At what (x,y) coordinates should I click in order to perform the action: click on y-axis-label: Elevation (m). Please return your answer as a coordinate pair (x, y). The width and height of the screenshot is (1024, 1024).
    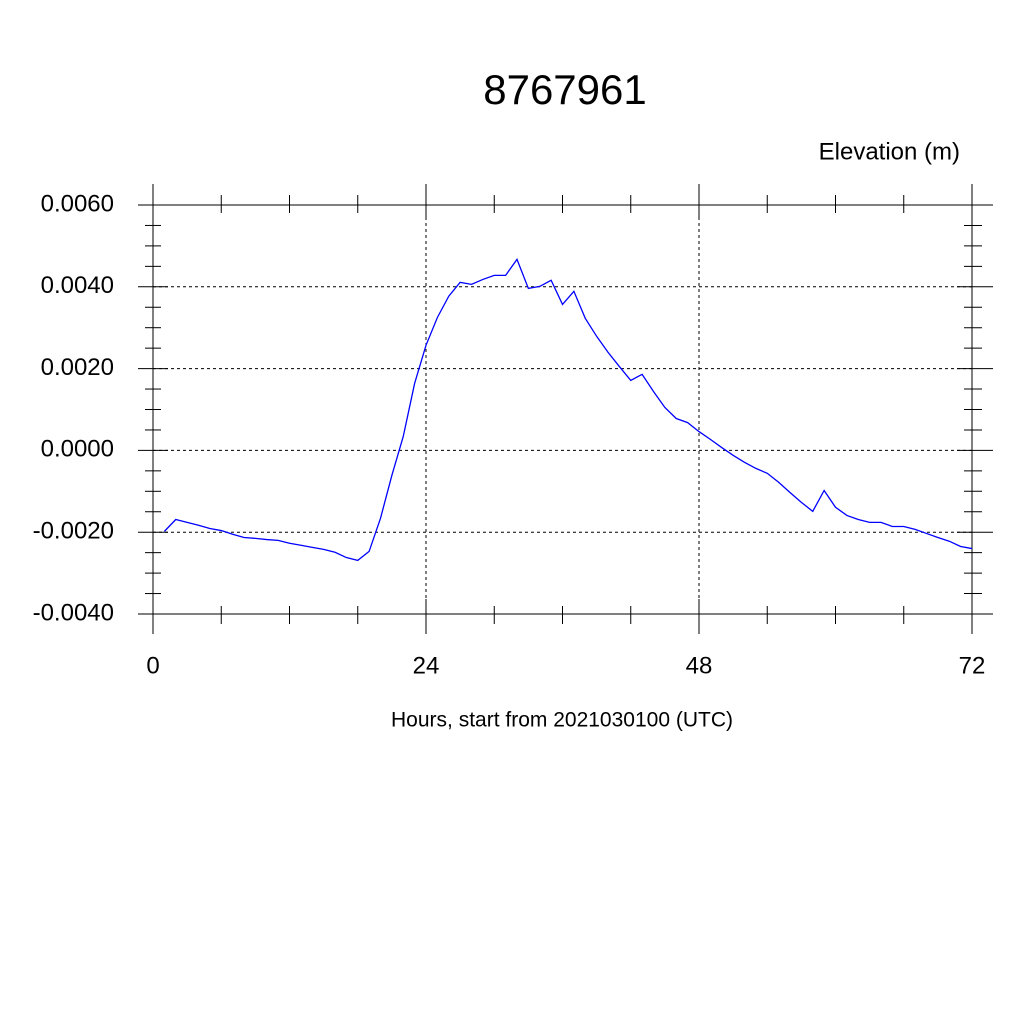
    Looking at the image, I should click on (889, 151).